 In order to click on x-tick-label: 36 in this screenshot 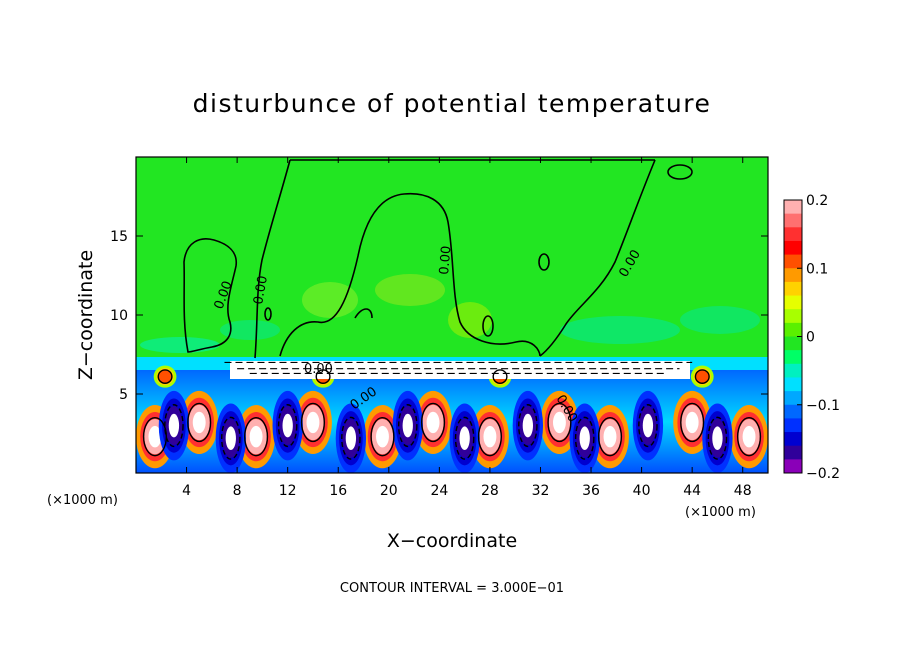, I will do `click(591, 491)`.